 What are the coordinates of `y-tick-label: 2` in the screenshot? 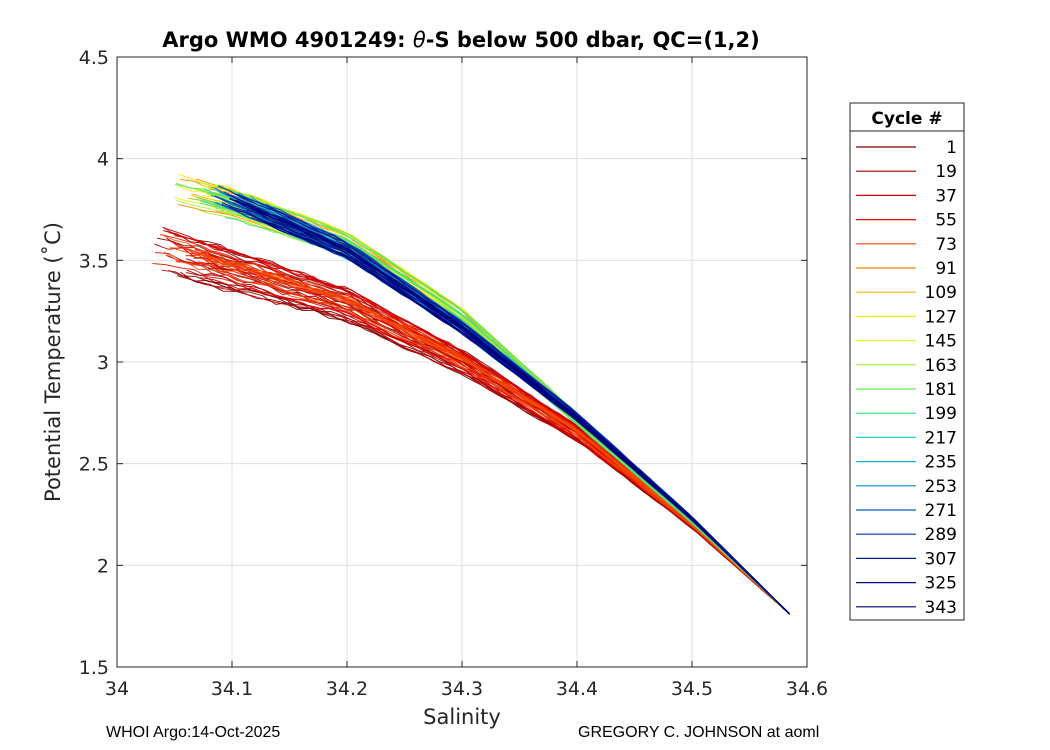 It's located at (103, 566).